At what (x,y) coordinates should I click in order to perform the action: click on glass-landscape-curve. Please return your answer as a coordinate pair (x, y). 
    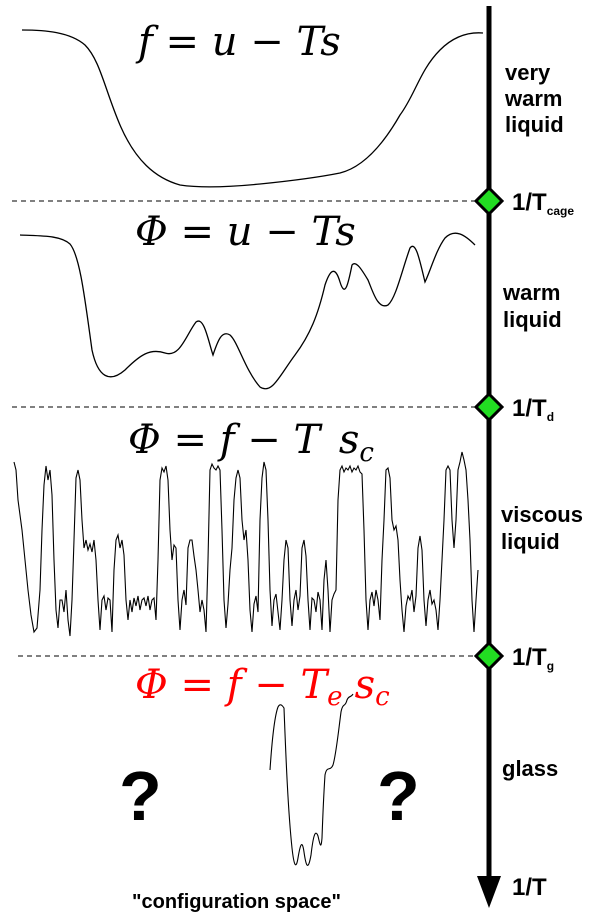
    Looking at the image, I should click on (311, 779).